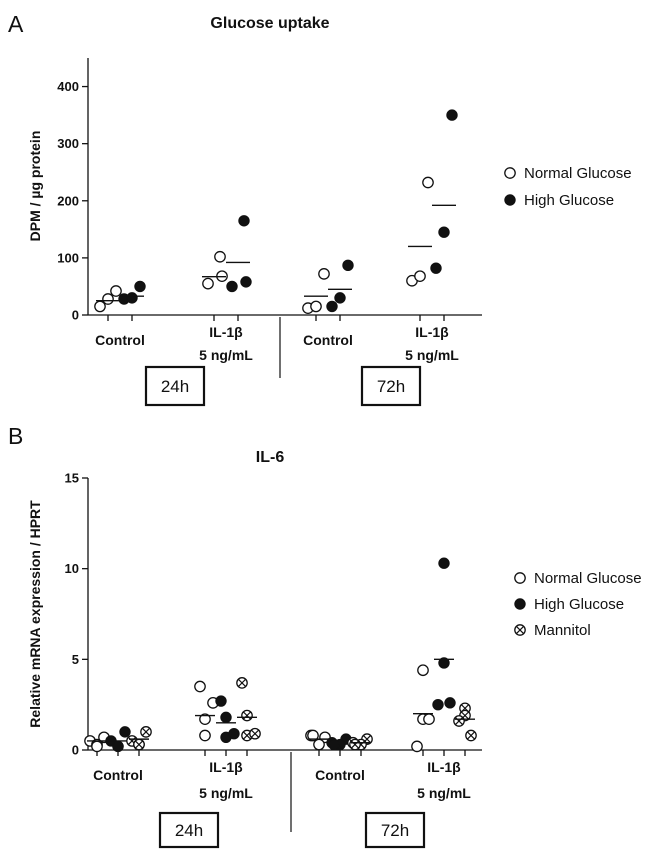  Describe the element at coordinates (16, 24) in the screenshot. I see `panel-letter: A` at that location.